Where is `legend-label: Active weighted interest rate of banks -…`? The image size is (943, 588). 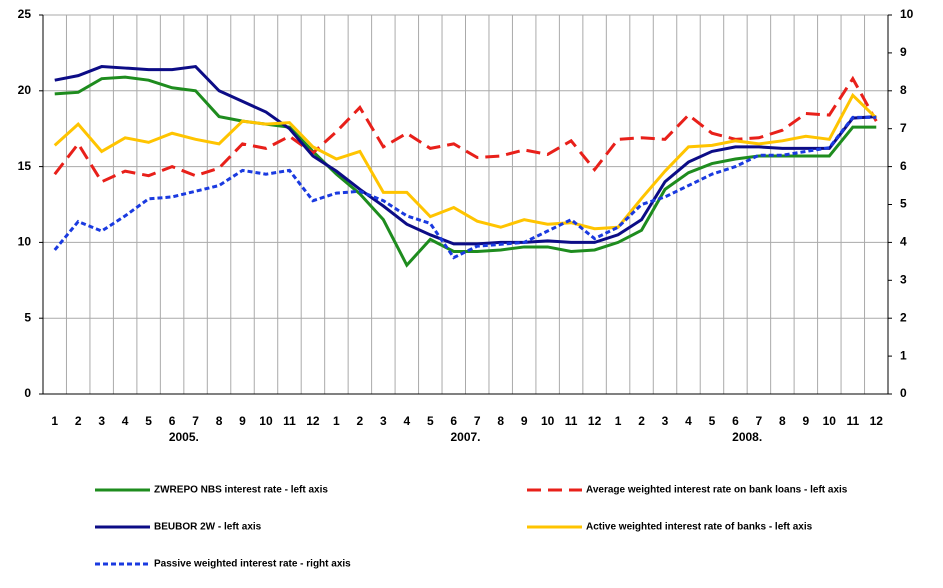 legend-label: Active weighted interest rate of banks -… is located at coordinates (699, 527).